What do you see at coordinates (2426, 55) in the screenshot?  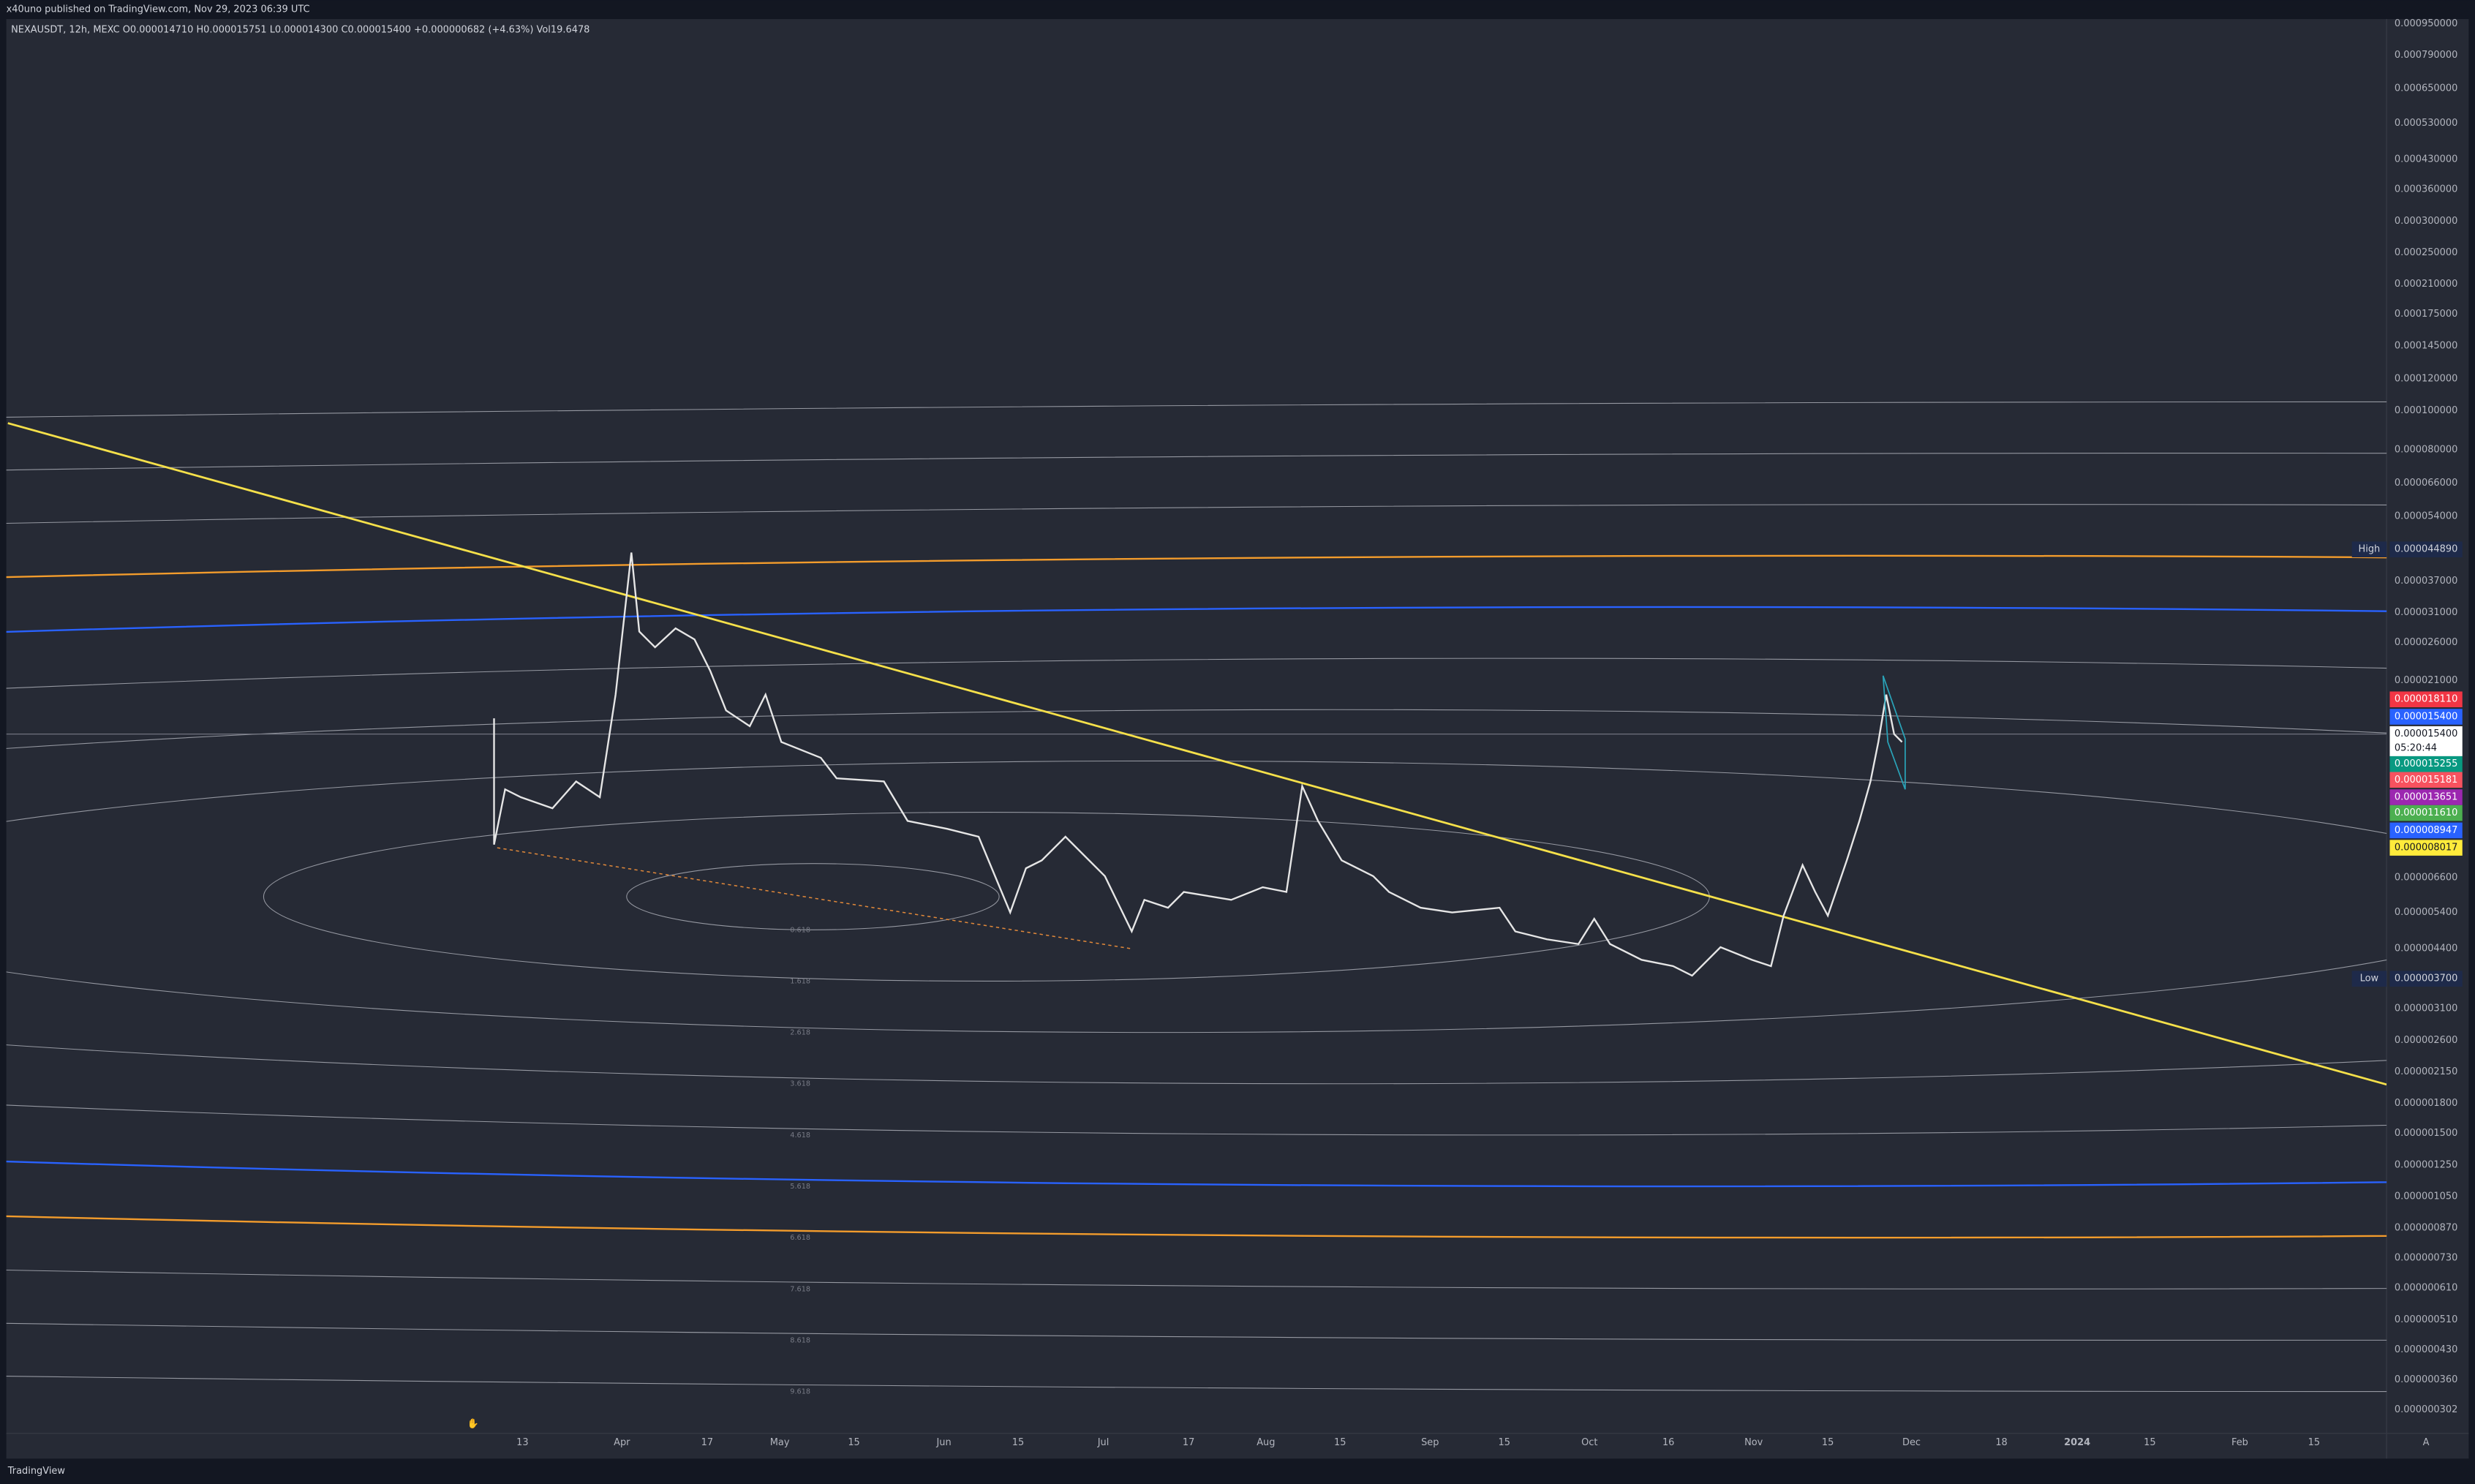 I see `price-label: 0.000790000` at bounding box center [2426, 55].